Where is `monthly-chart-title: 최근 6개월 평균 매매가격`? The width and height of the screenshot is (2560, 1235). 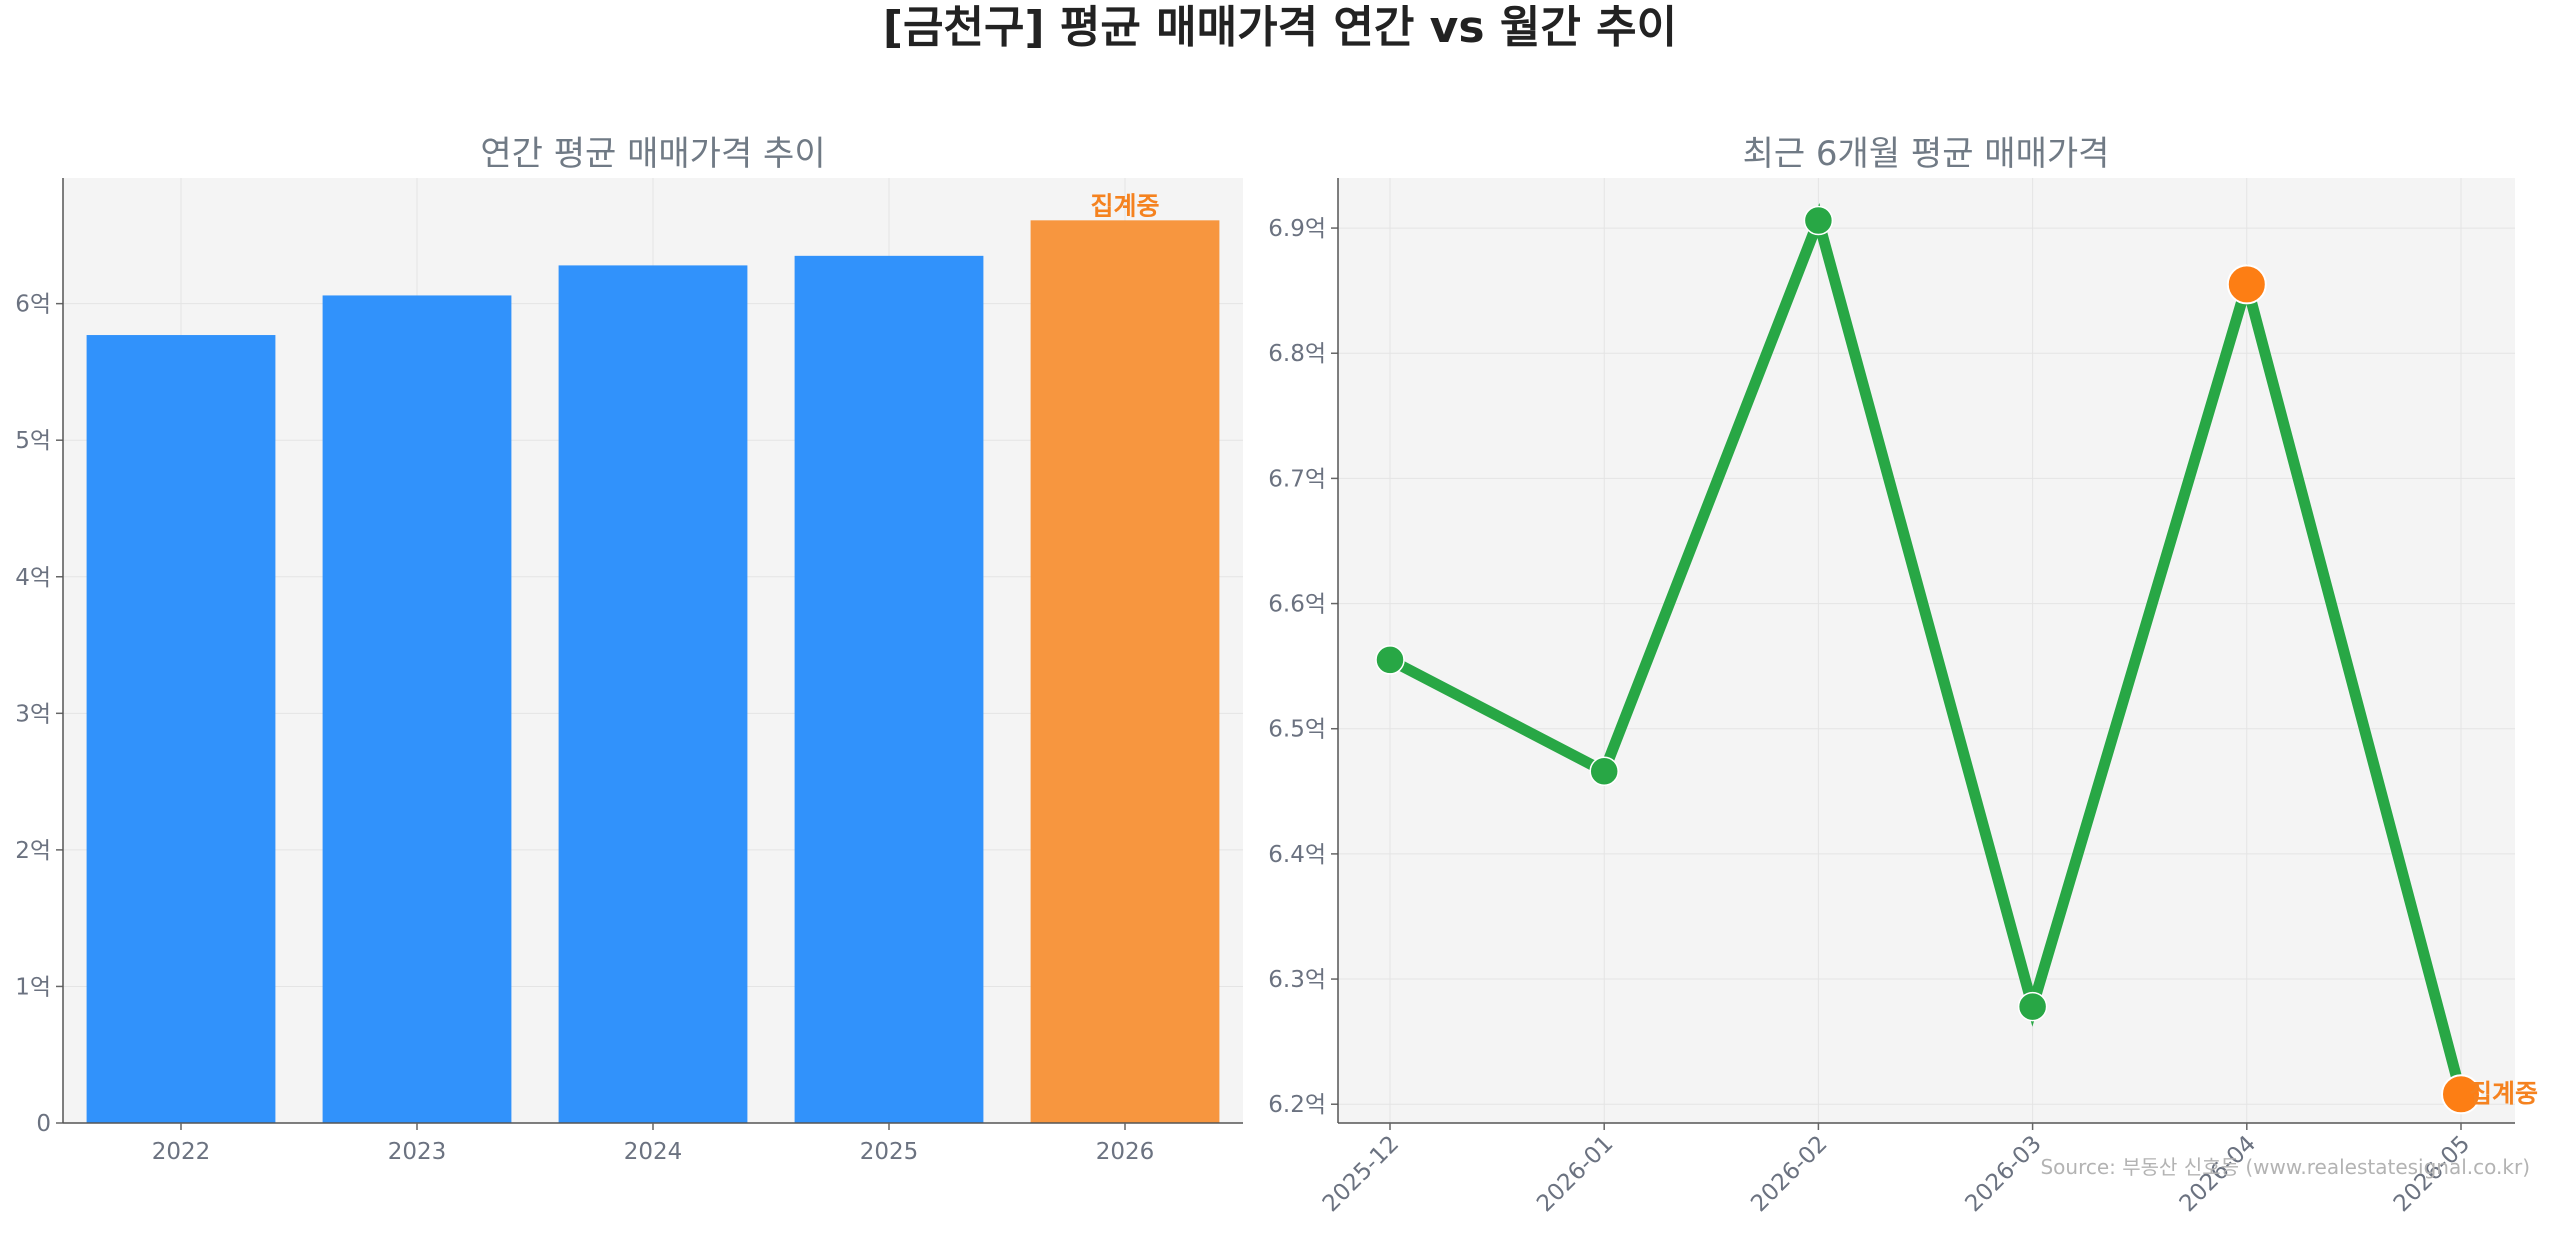
monthly-chart-title: 최근 6개월 평균 매매가격 is located at coordinates (1926, 154).